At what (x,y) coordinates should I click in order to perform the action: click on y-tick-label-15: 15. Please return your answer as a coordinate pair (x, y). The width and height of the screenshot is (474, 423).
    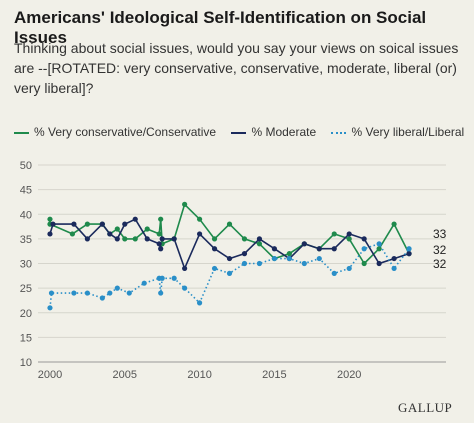
    Looking at the image, I should click on (26, 338).